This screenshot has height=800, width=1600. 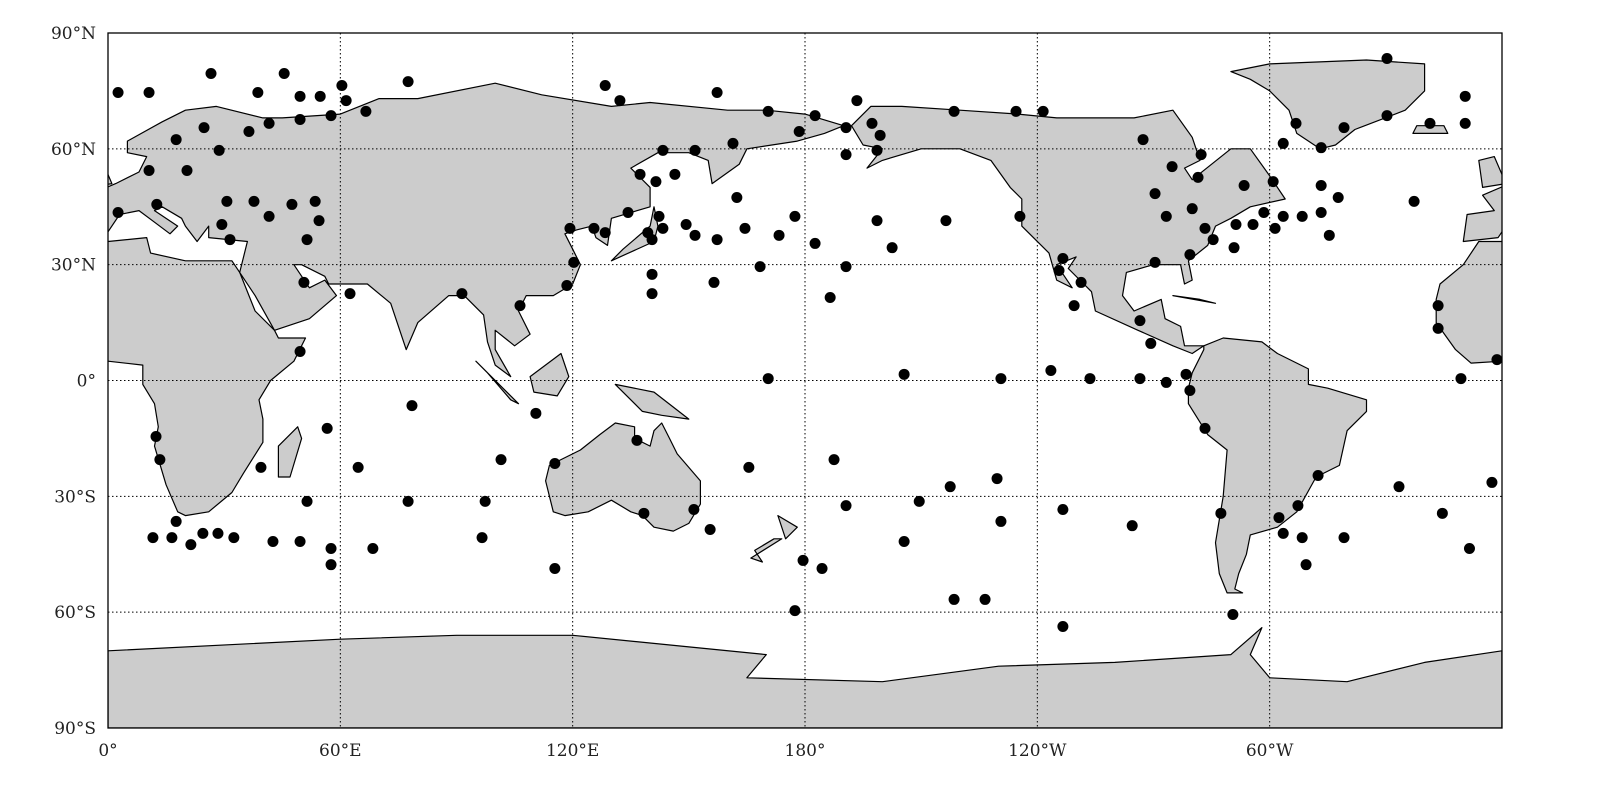 I want to click on landmass-sumatra, so click(x=497, y=382).